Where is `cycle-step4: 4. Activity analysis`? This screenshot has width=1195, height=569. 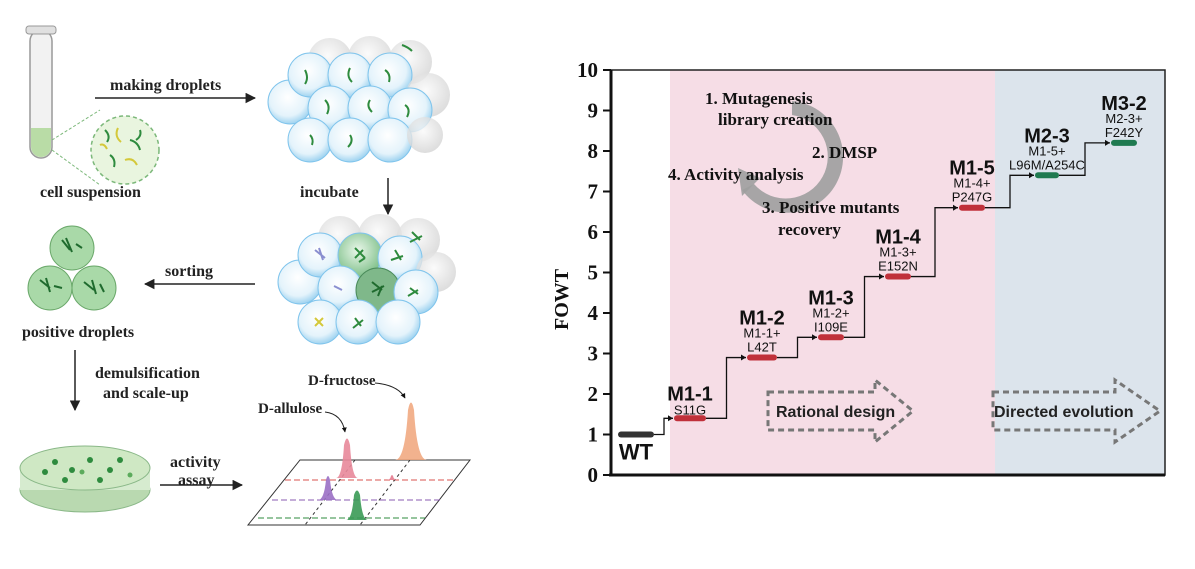 cycle-step4: 4. Activity analysis is located at coordinates (736, 174).